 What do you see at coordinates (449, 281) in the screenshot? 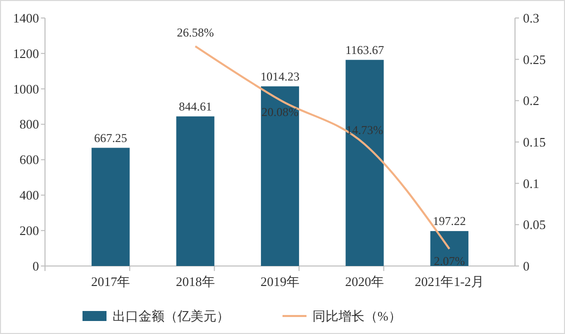
I see `x-tick-label: 2021年1-2月` at bounding box center [449, 281].